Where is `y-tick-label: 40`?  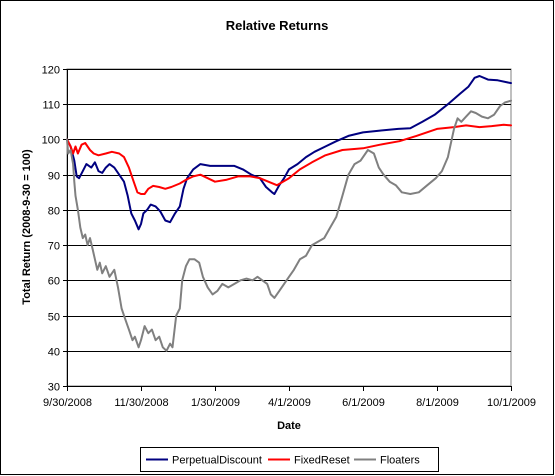 y-tick-label: 40 is located at coordinates (54, 353).